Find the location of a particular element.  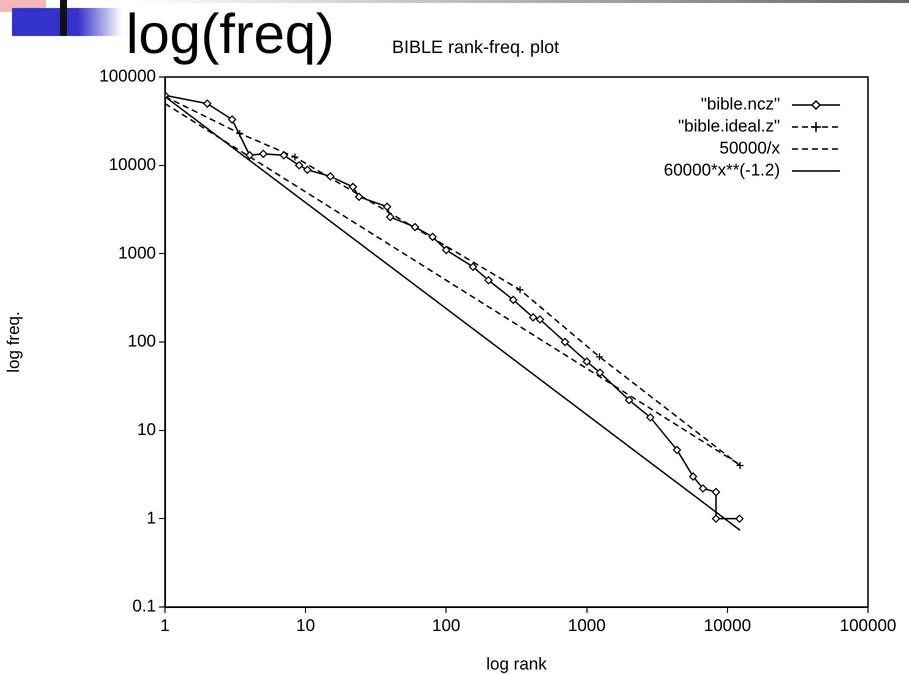

legend-label: "bible.ncz" is located at coordinates (740, 104).